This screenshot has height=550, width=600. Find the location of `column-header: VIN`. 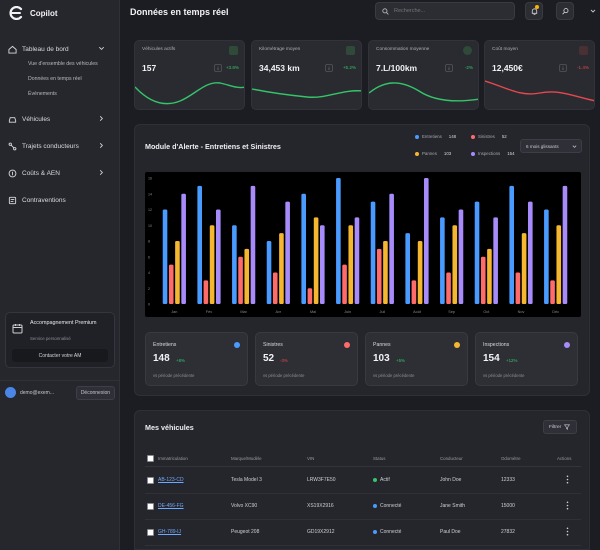

column-header: VIN is located at coordinates (311, 458).